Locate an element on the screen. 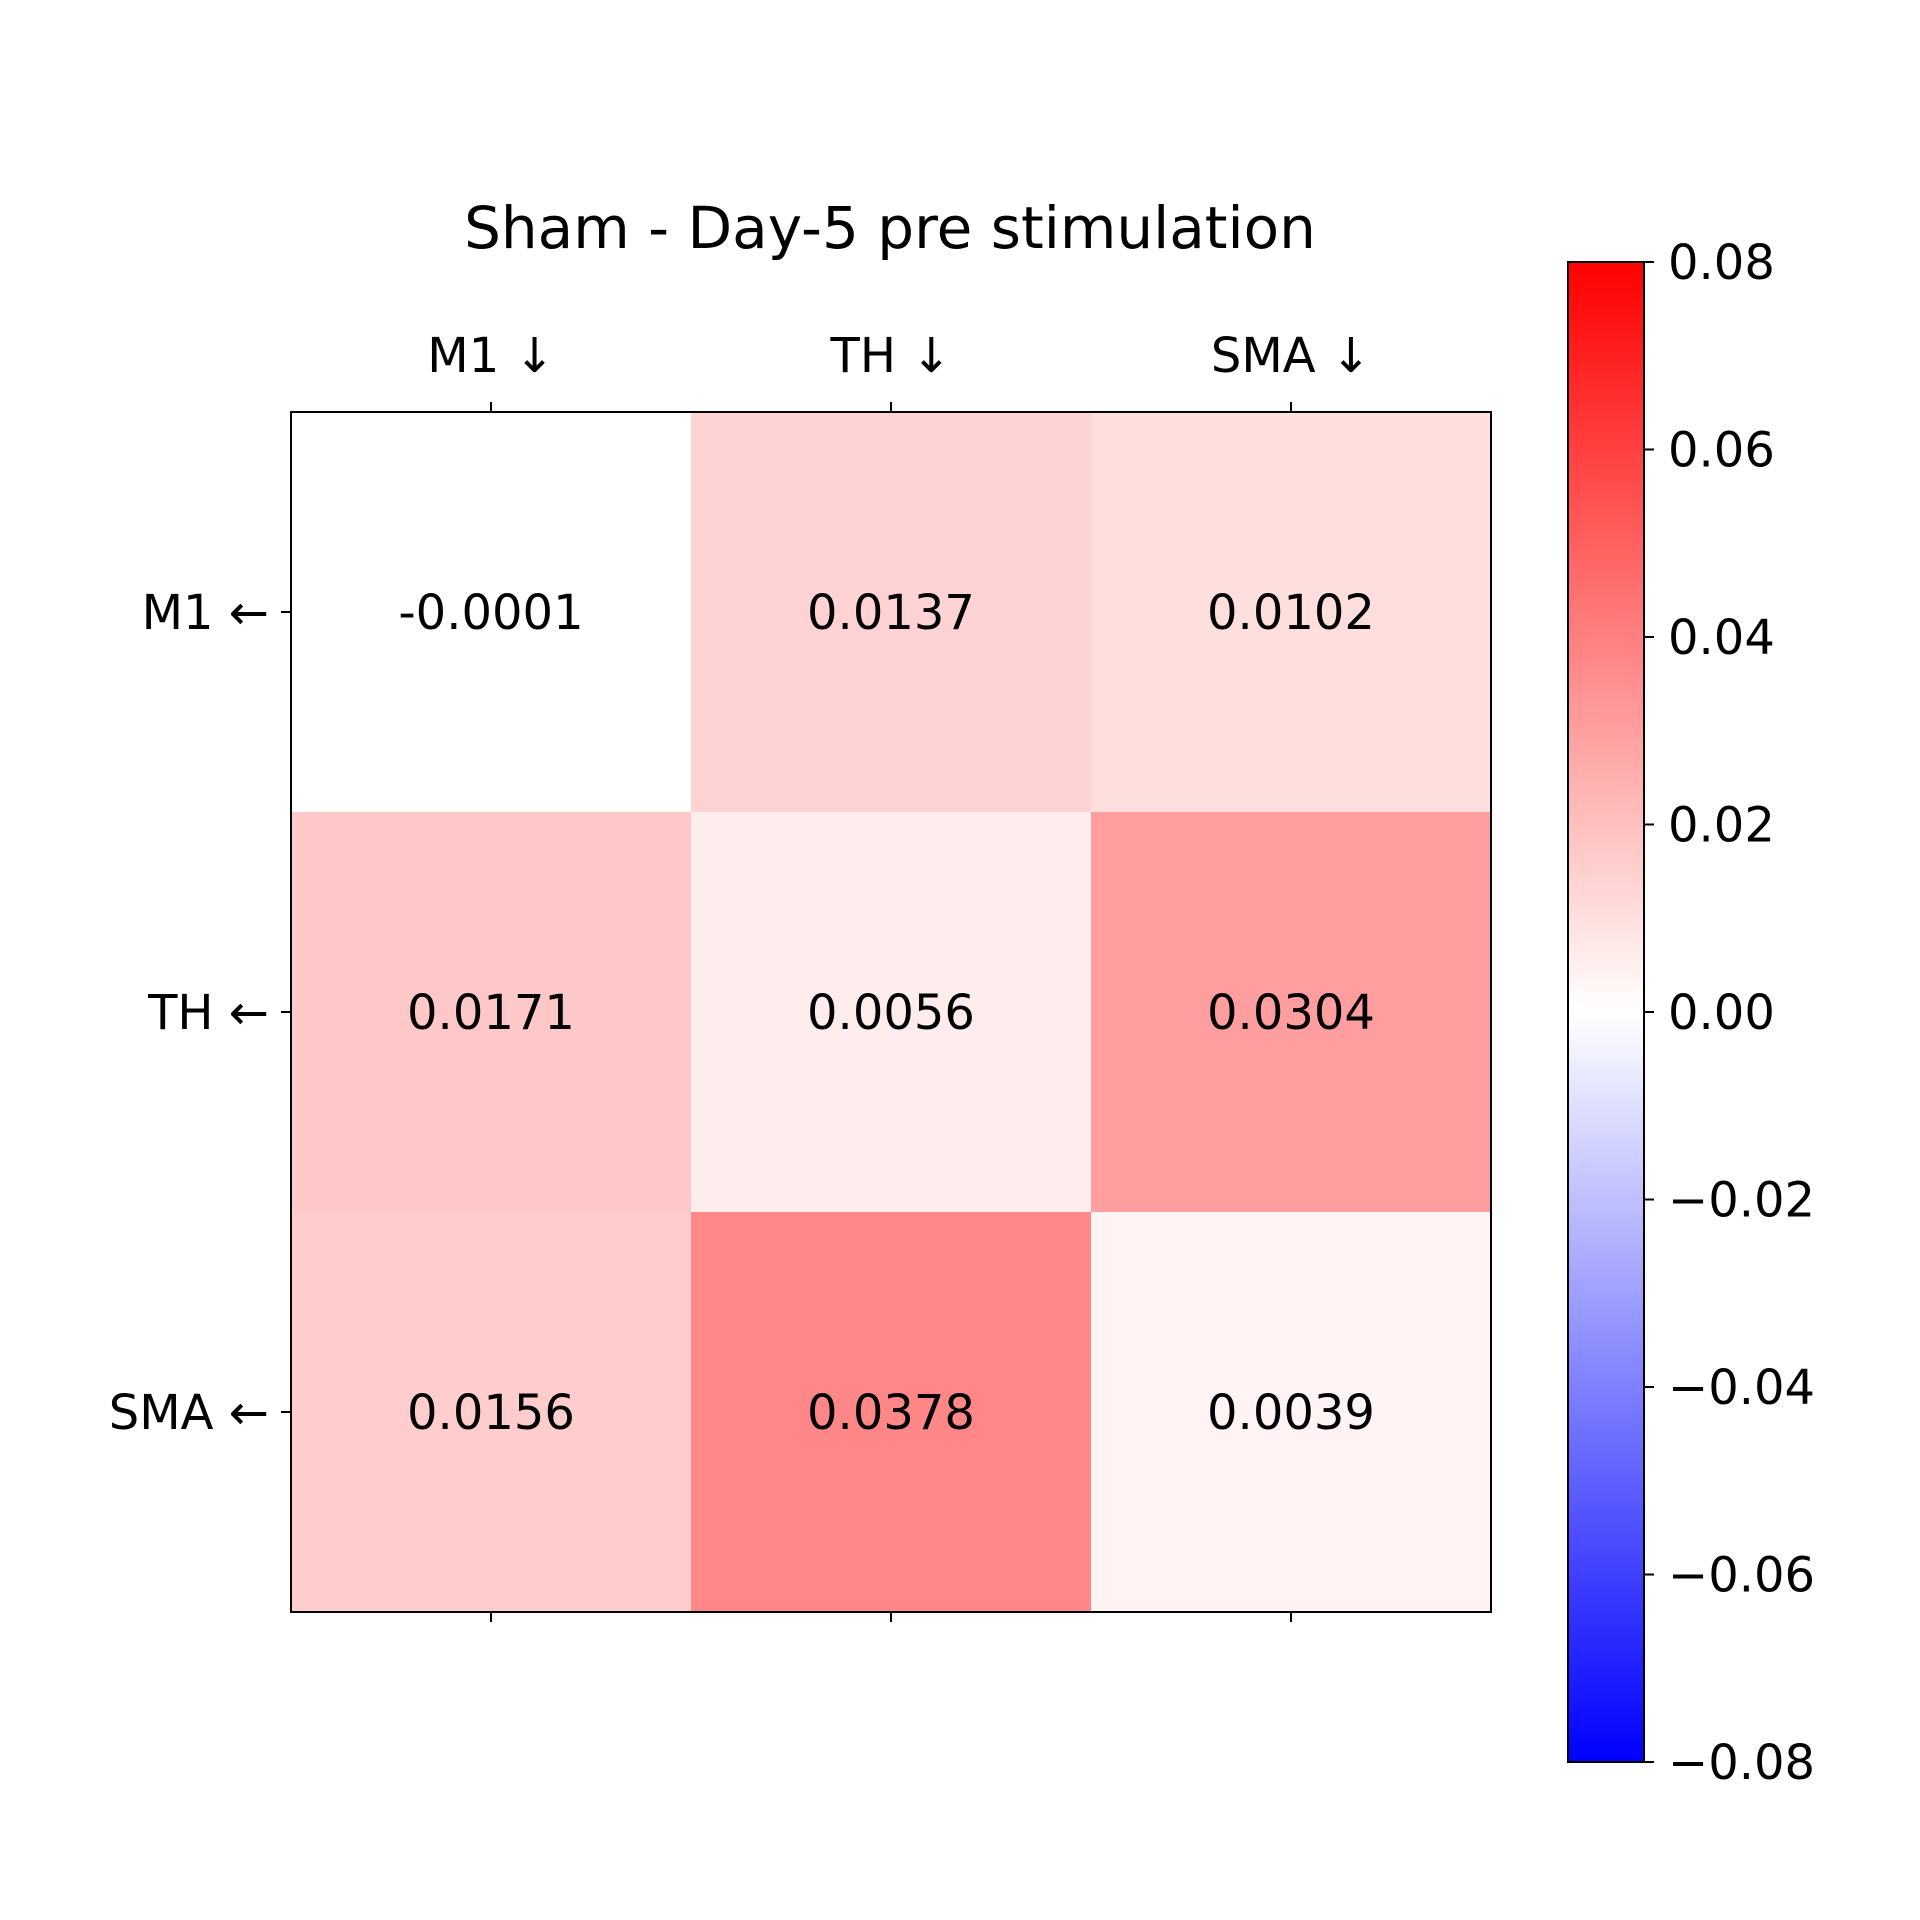 This screenshot has width=1920, height=1920. x-tick-label-1: TH ↓ is located at coordinates (891, 356).